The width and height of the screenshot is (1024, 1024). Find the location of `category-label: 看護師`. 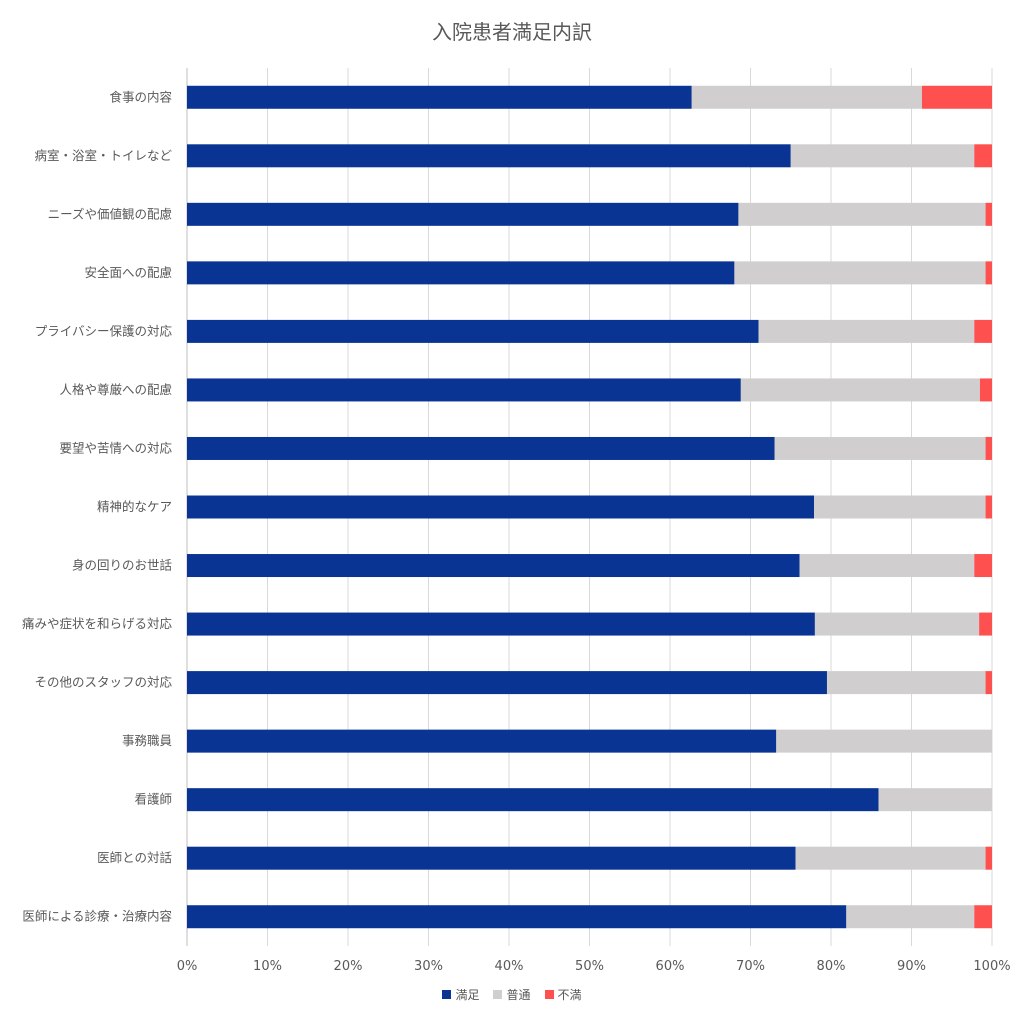

category-label: 看護師 is located at coordinates (153, 799).